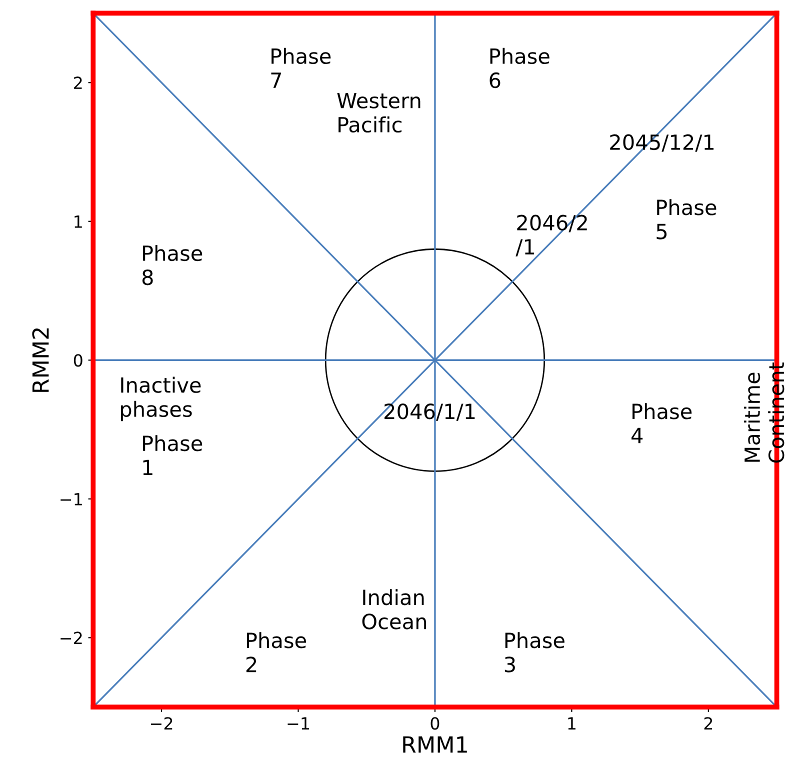 This screenshot has width=810, height=777. What do you see at coordinates (161, 723) in the screenshot?
I see `x-tick-label: −2` at bounding box center [161, 723].